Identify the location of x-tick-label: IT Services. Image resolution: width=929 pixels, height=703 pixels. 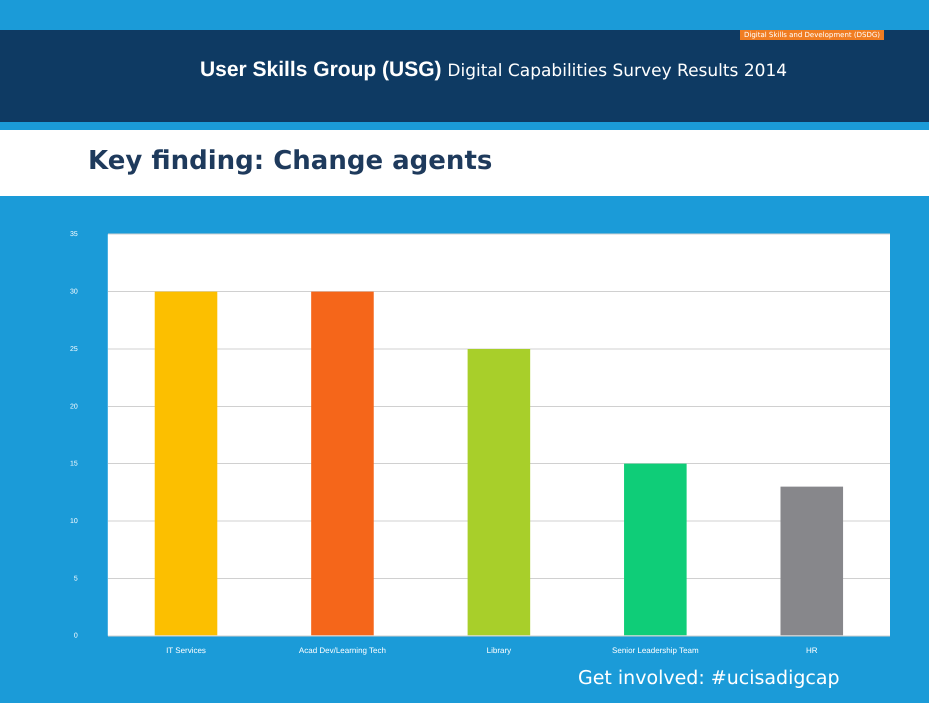
(186, 650).